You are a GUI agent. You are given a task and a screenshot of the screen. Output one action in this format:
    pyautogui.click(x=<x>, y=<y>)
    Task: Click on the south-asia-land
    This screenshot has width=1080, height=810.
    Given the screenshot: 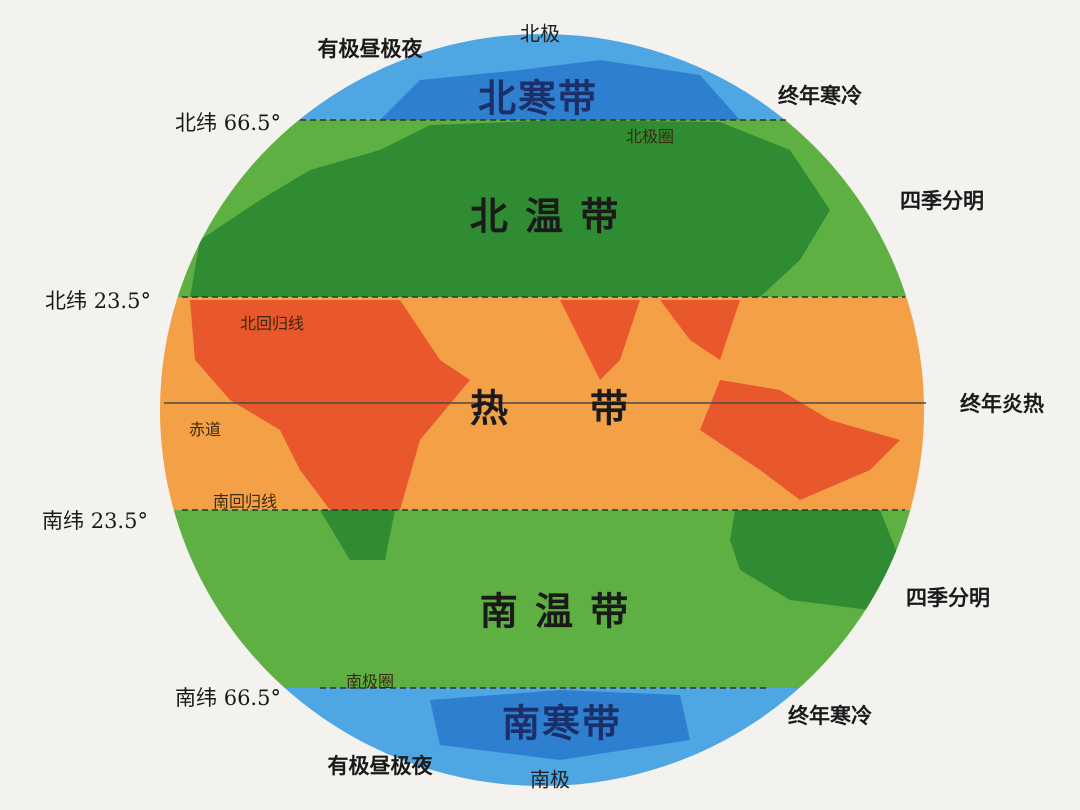 What is the action you would take?
    pyautogui.click(x=730, y=400)
    